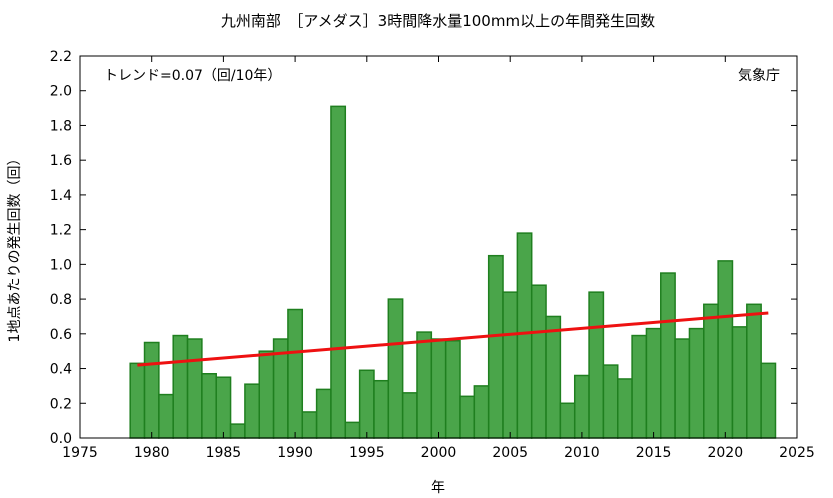 The image size is (833, 498). What do you see at coordinates (725, 349) in the screenshot?
I see `bar-2020` at bounding box center [725, 349].